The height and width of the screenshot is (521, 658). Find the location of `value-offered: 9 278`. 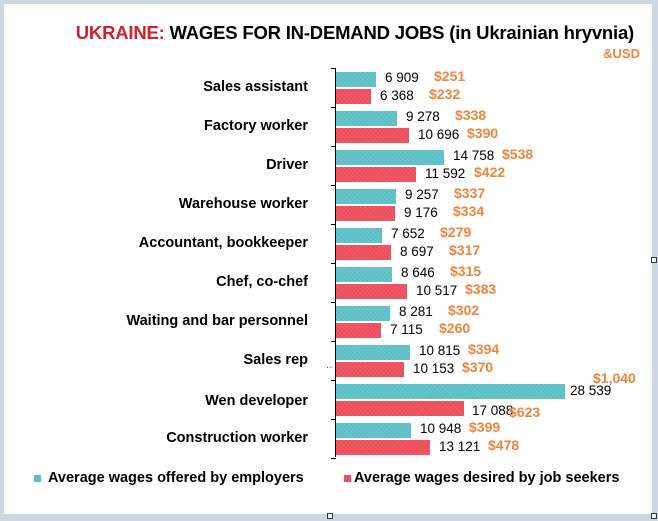

value-offered: 9 278 is located at coordinates (423, 116).